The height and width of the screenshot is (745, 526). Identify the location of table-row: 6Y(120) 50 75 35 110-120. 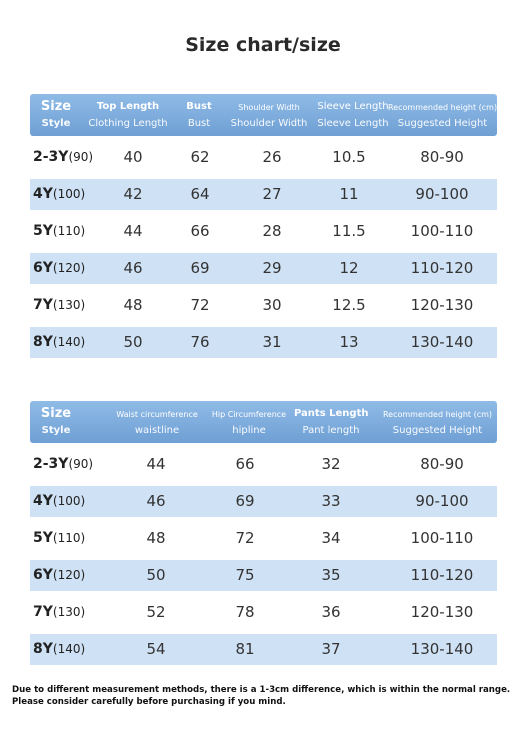
(263, 575).